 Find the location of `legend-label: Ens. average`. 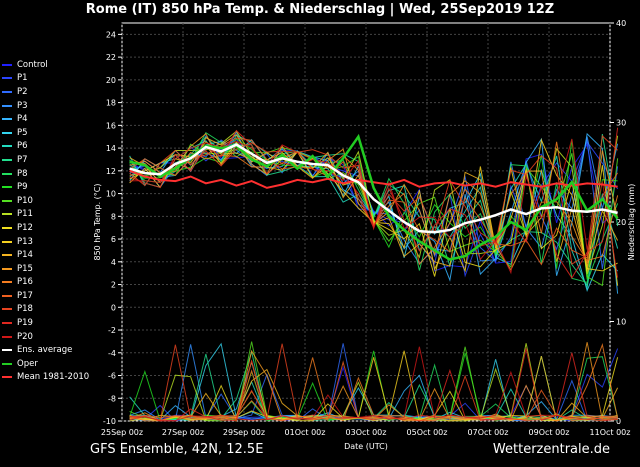

legend-label: Ens. average is located at coordinates (45, 350).